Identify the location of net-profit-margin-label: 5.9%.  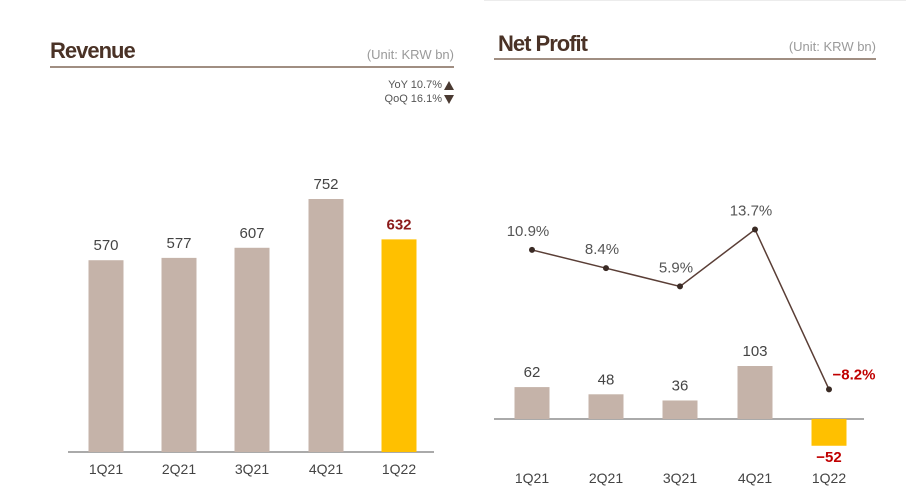
(676, 267).